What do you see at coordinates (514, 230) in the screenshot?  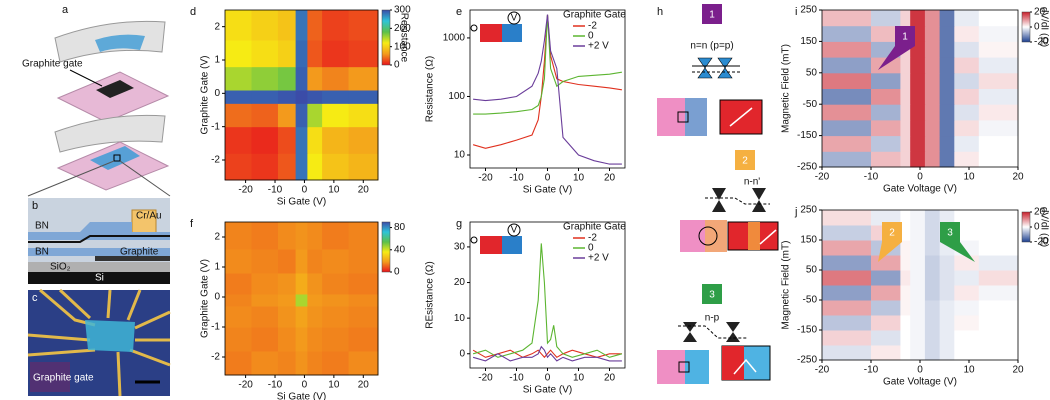 I see `inset-meter-label: V` at bounding box center [514, 230].